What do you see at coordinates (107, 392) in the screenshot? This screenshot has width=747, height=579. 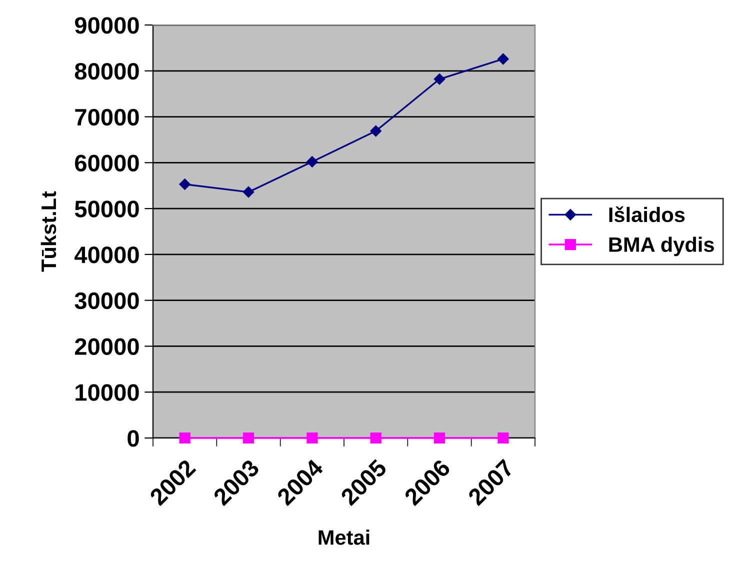 I see `y-tick-label: 10000` at bounding box center [107, 392].